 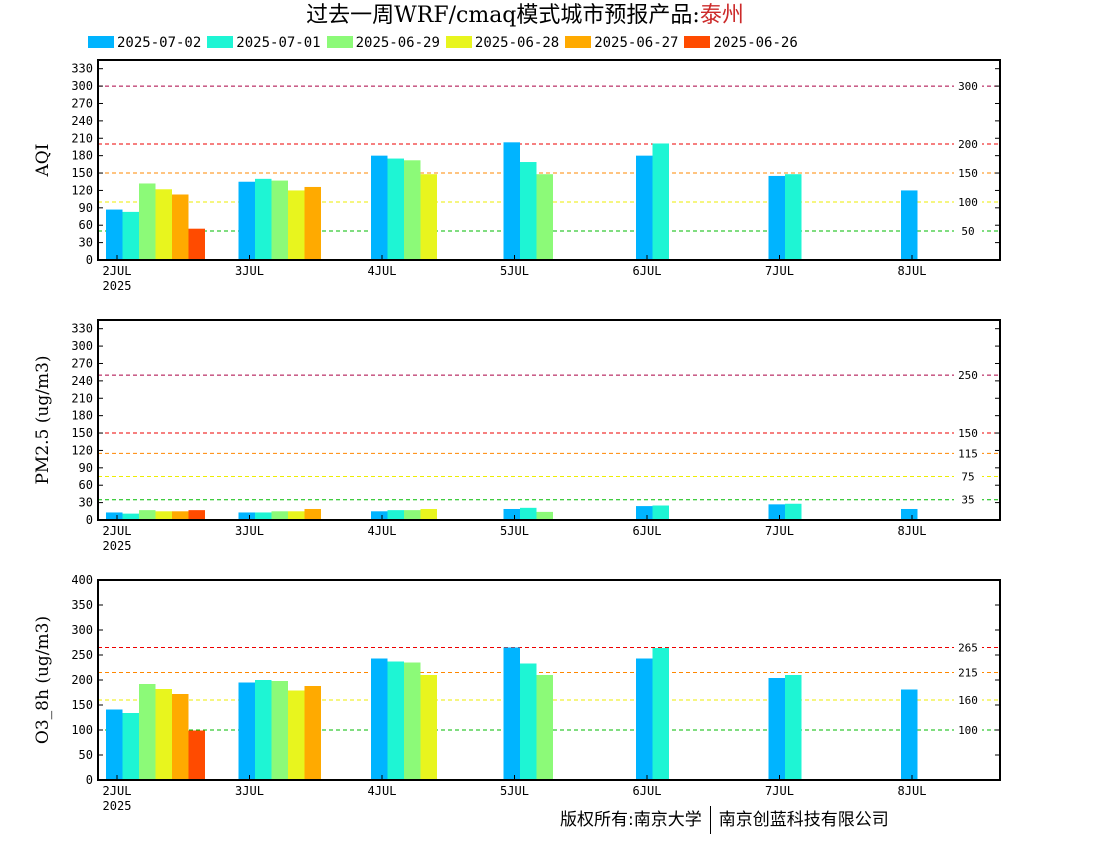 What do you see at coordinates (503, 15) in the screenshot?
I see `title-prefix: 过去一周WRF/cmaq模式城市预报产品:` at bounding box center [503, 15].